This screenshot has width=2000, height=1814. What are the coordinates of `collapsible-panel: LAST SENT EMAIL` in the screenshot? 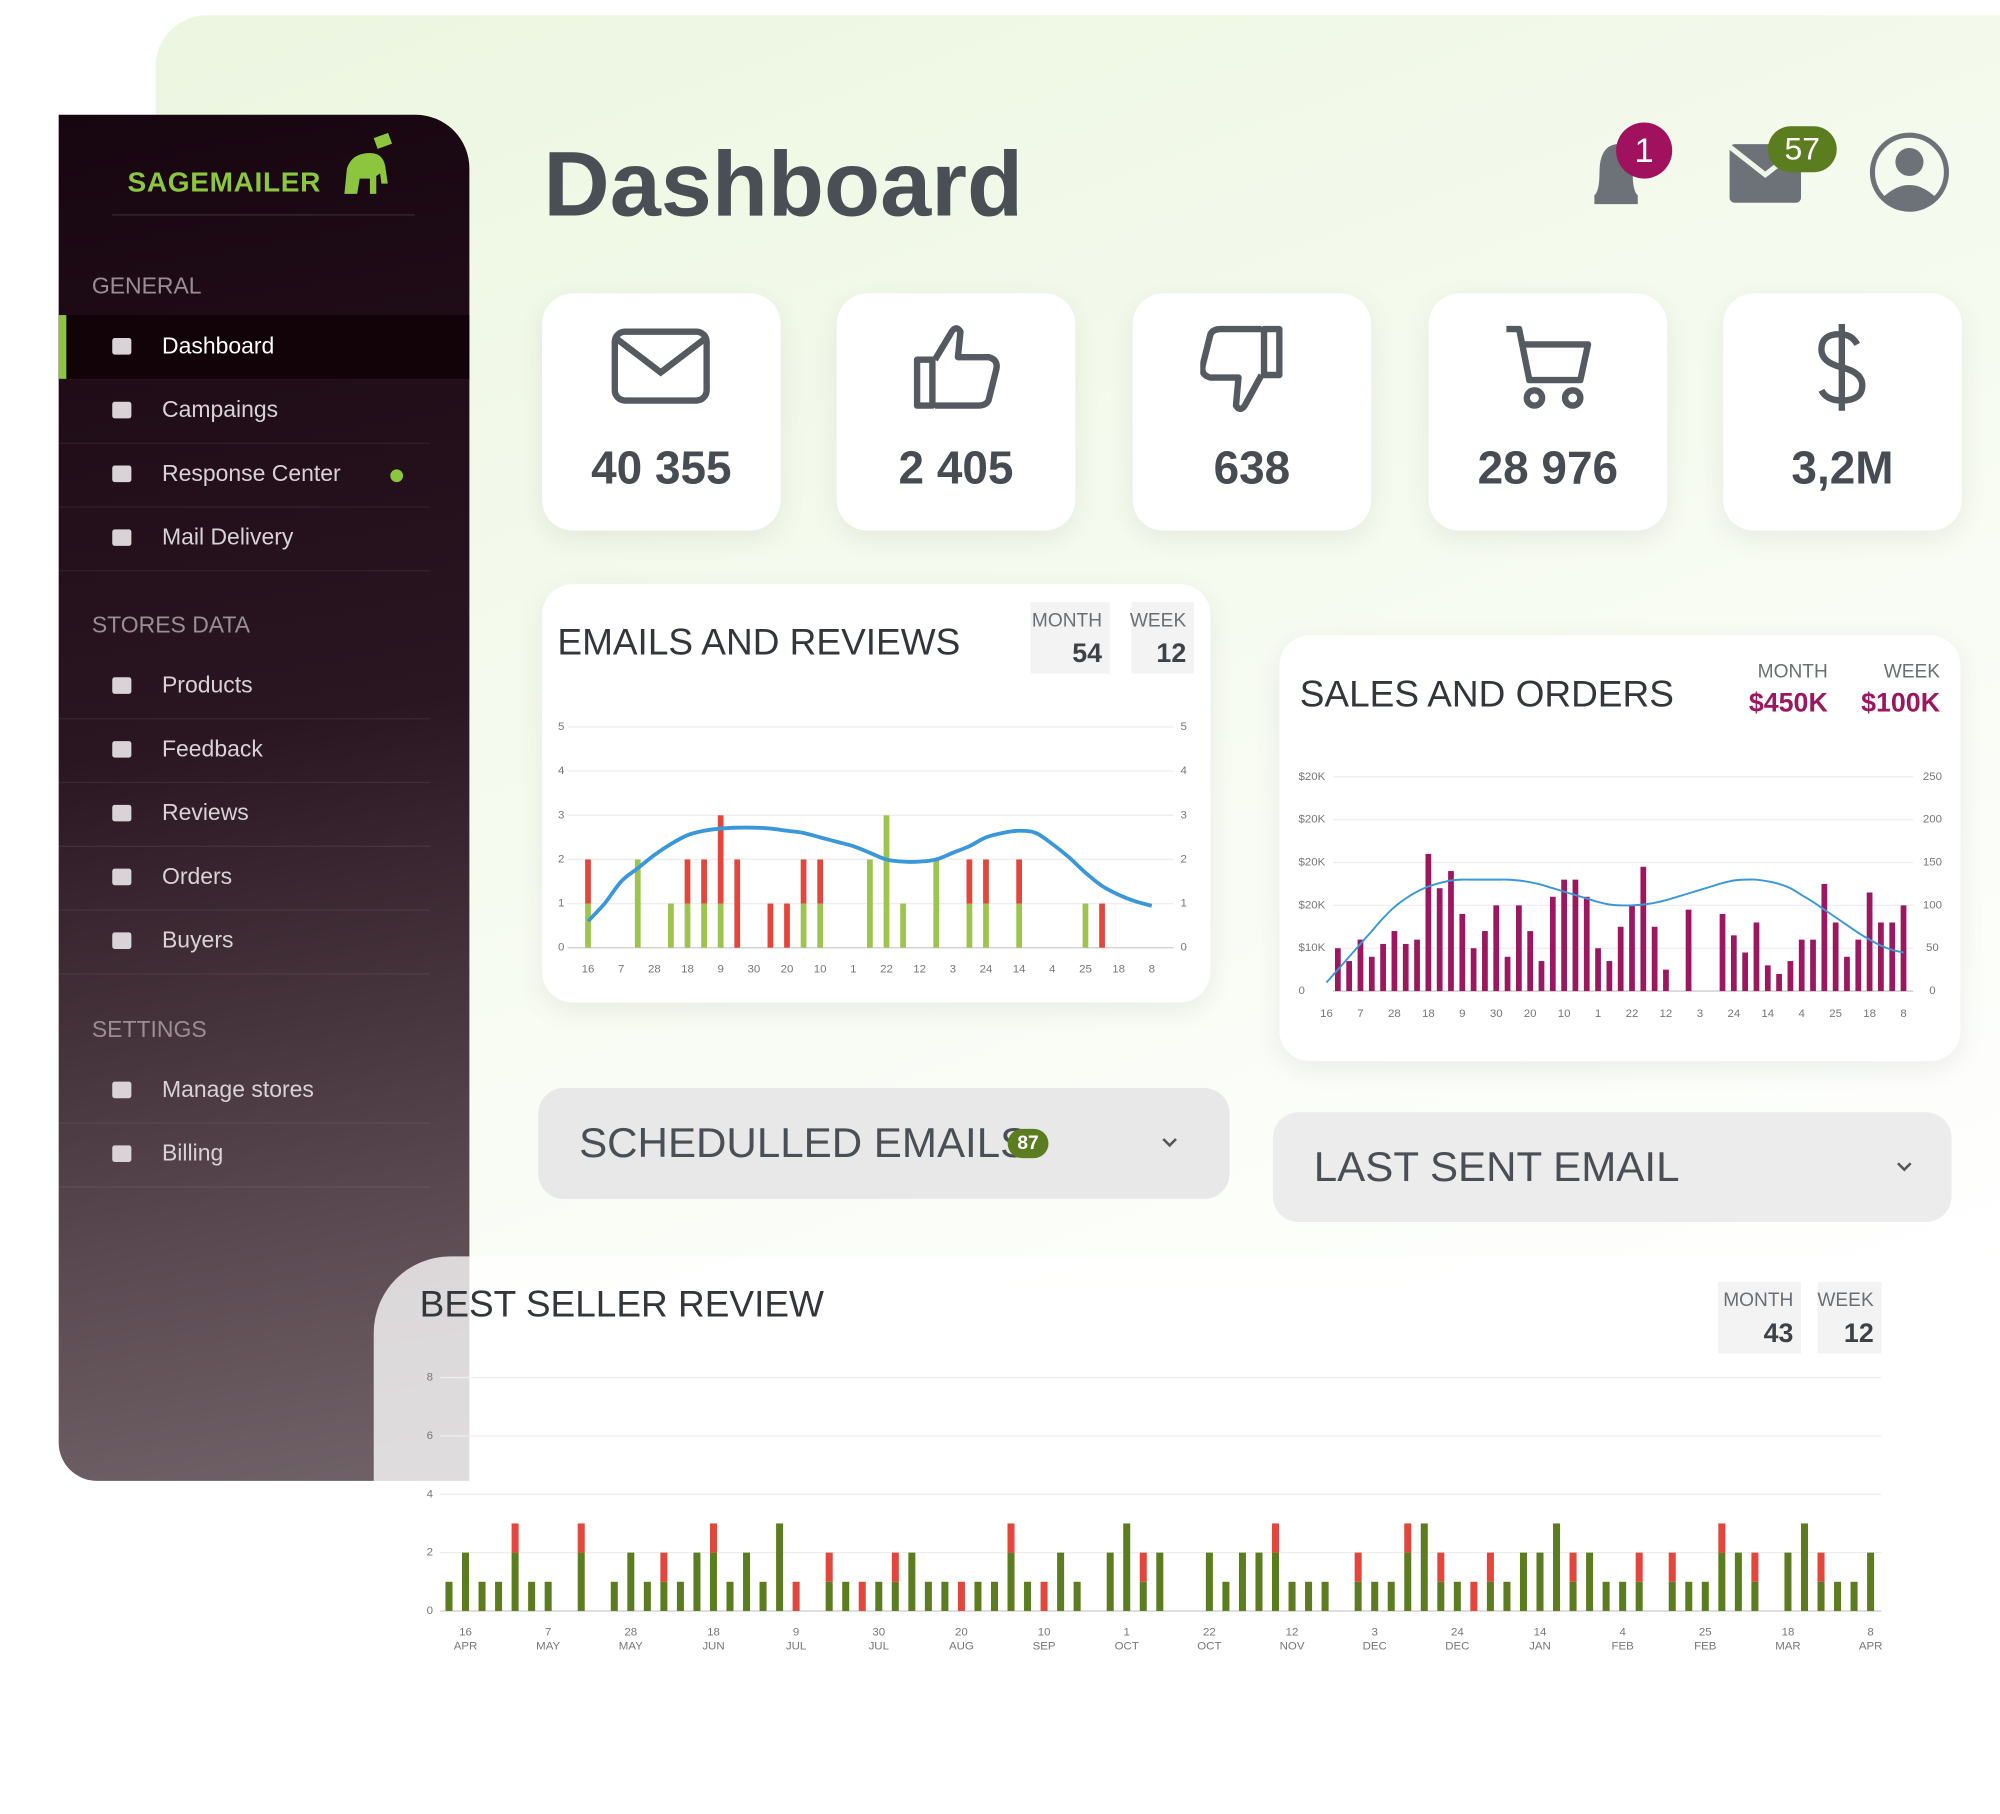 It's located at (1612, 1167).